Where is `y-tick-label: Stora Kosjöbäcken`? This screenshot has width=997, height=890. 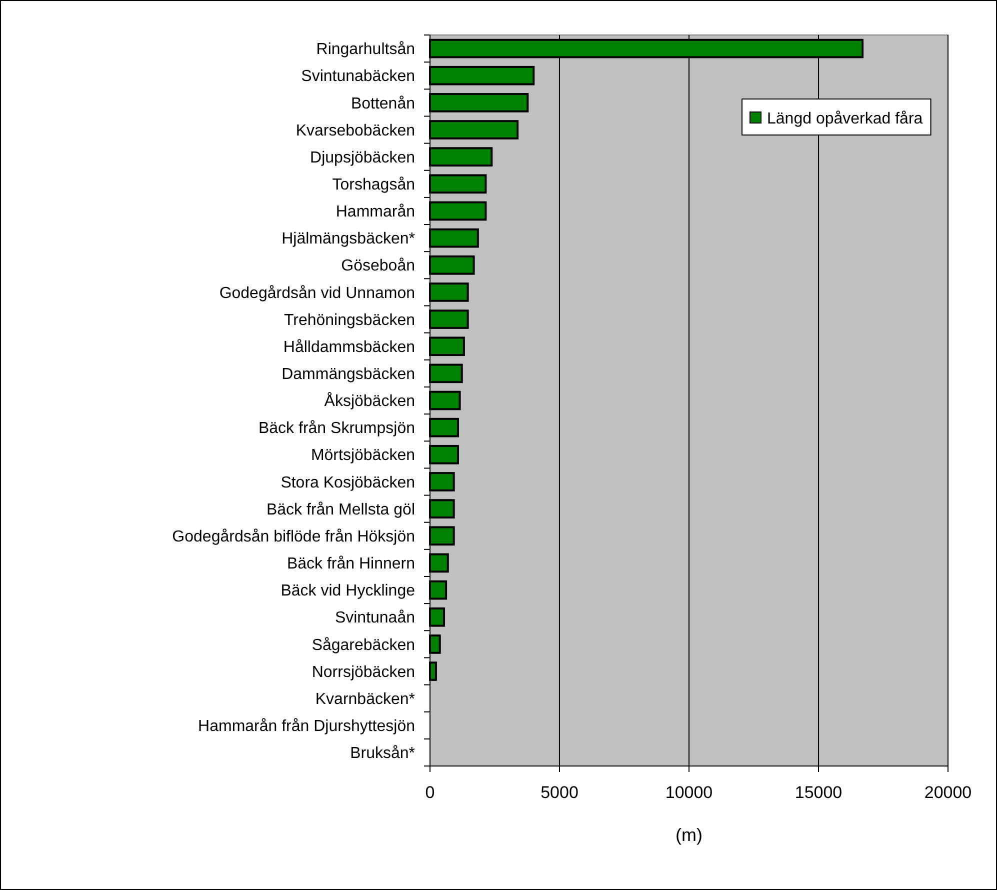 y-tick-label: Stora Kosjöbäcken is located at coordinates (347, 483).